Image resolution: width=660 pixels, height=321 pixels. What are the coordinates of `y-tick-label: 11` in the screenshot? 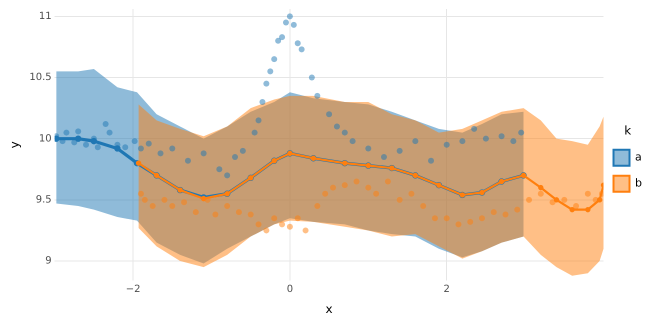 It's located at (45, 16).